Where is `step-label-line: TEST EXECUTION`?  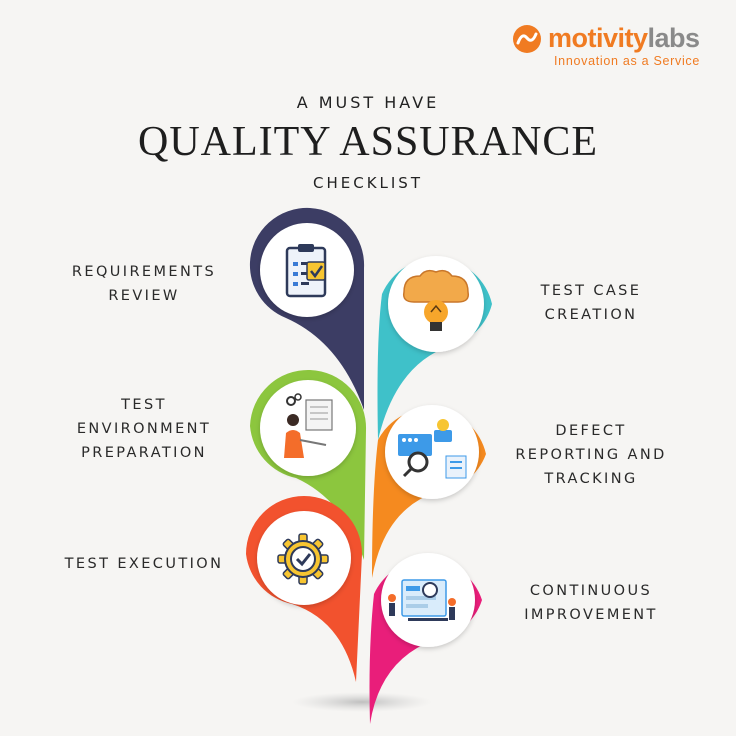
step-label-line: TEST EXECUTION is located at coordinates (144, 564).